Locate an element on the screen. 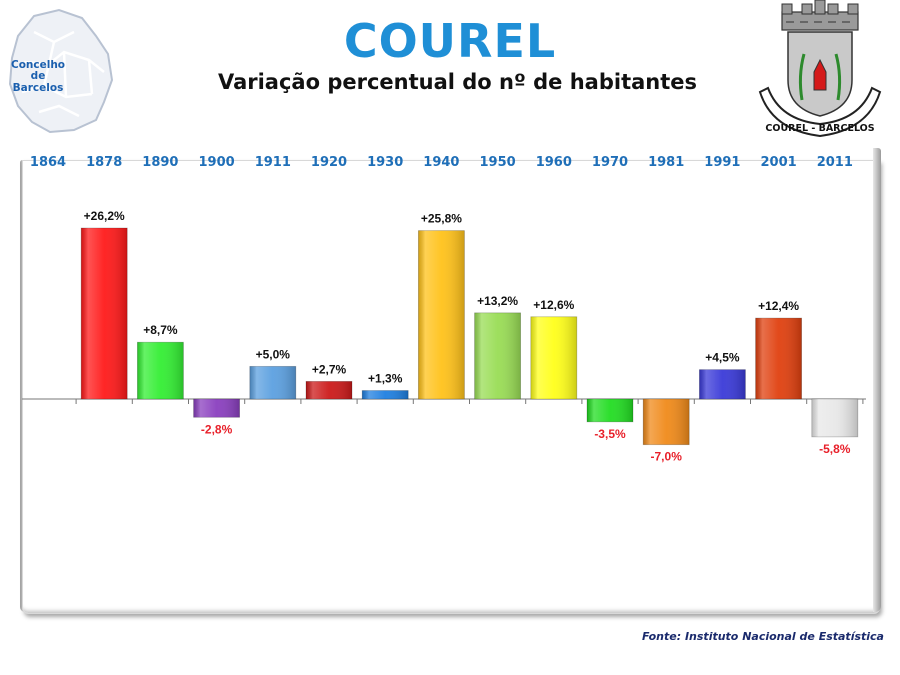  value-label-1878: +26,2% is located at coordinates (104, 216).